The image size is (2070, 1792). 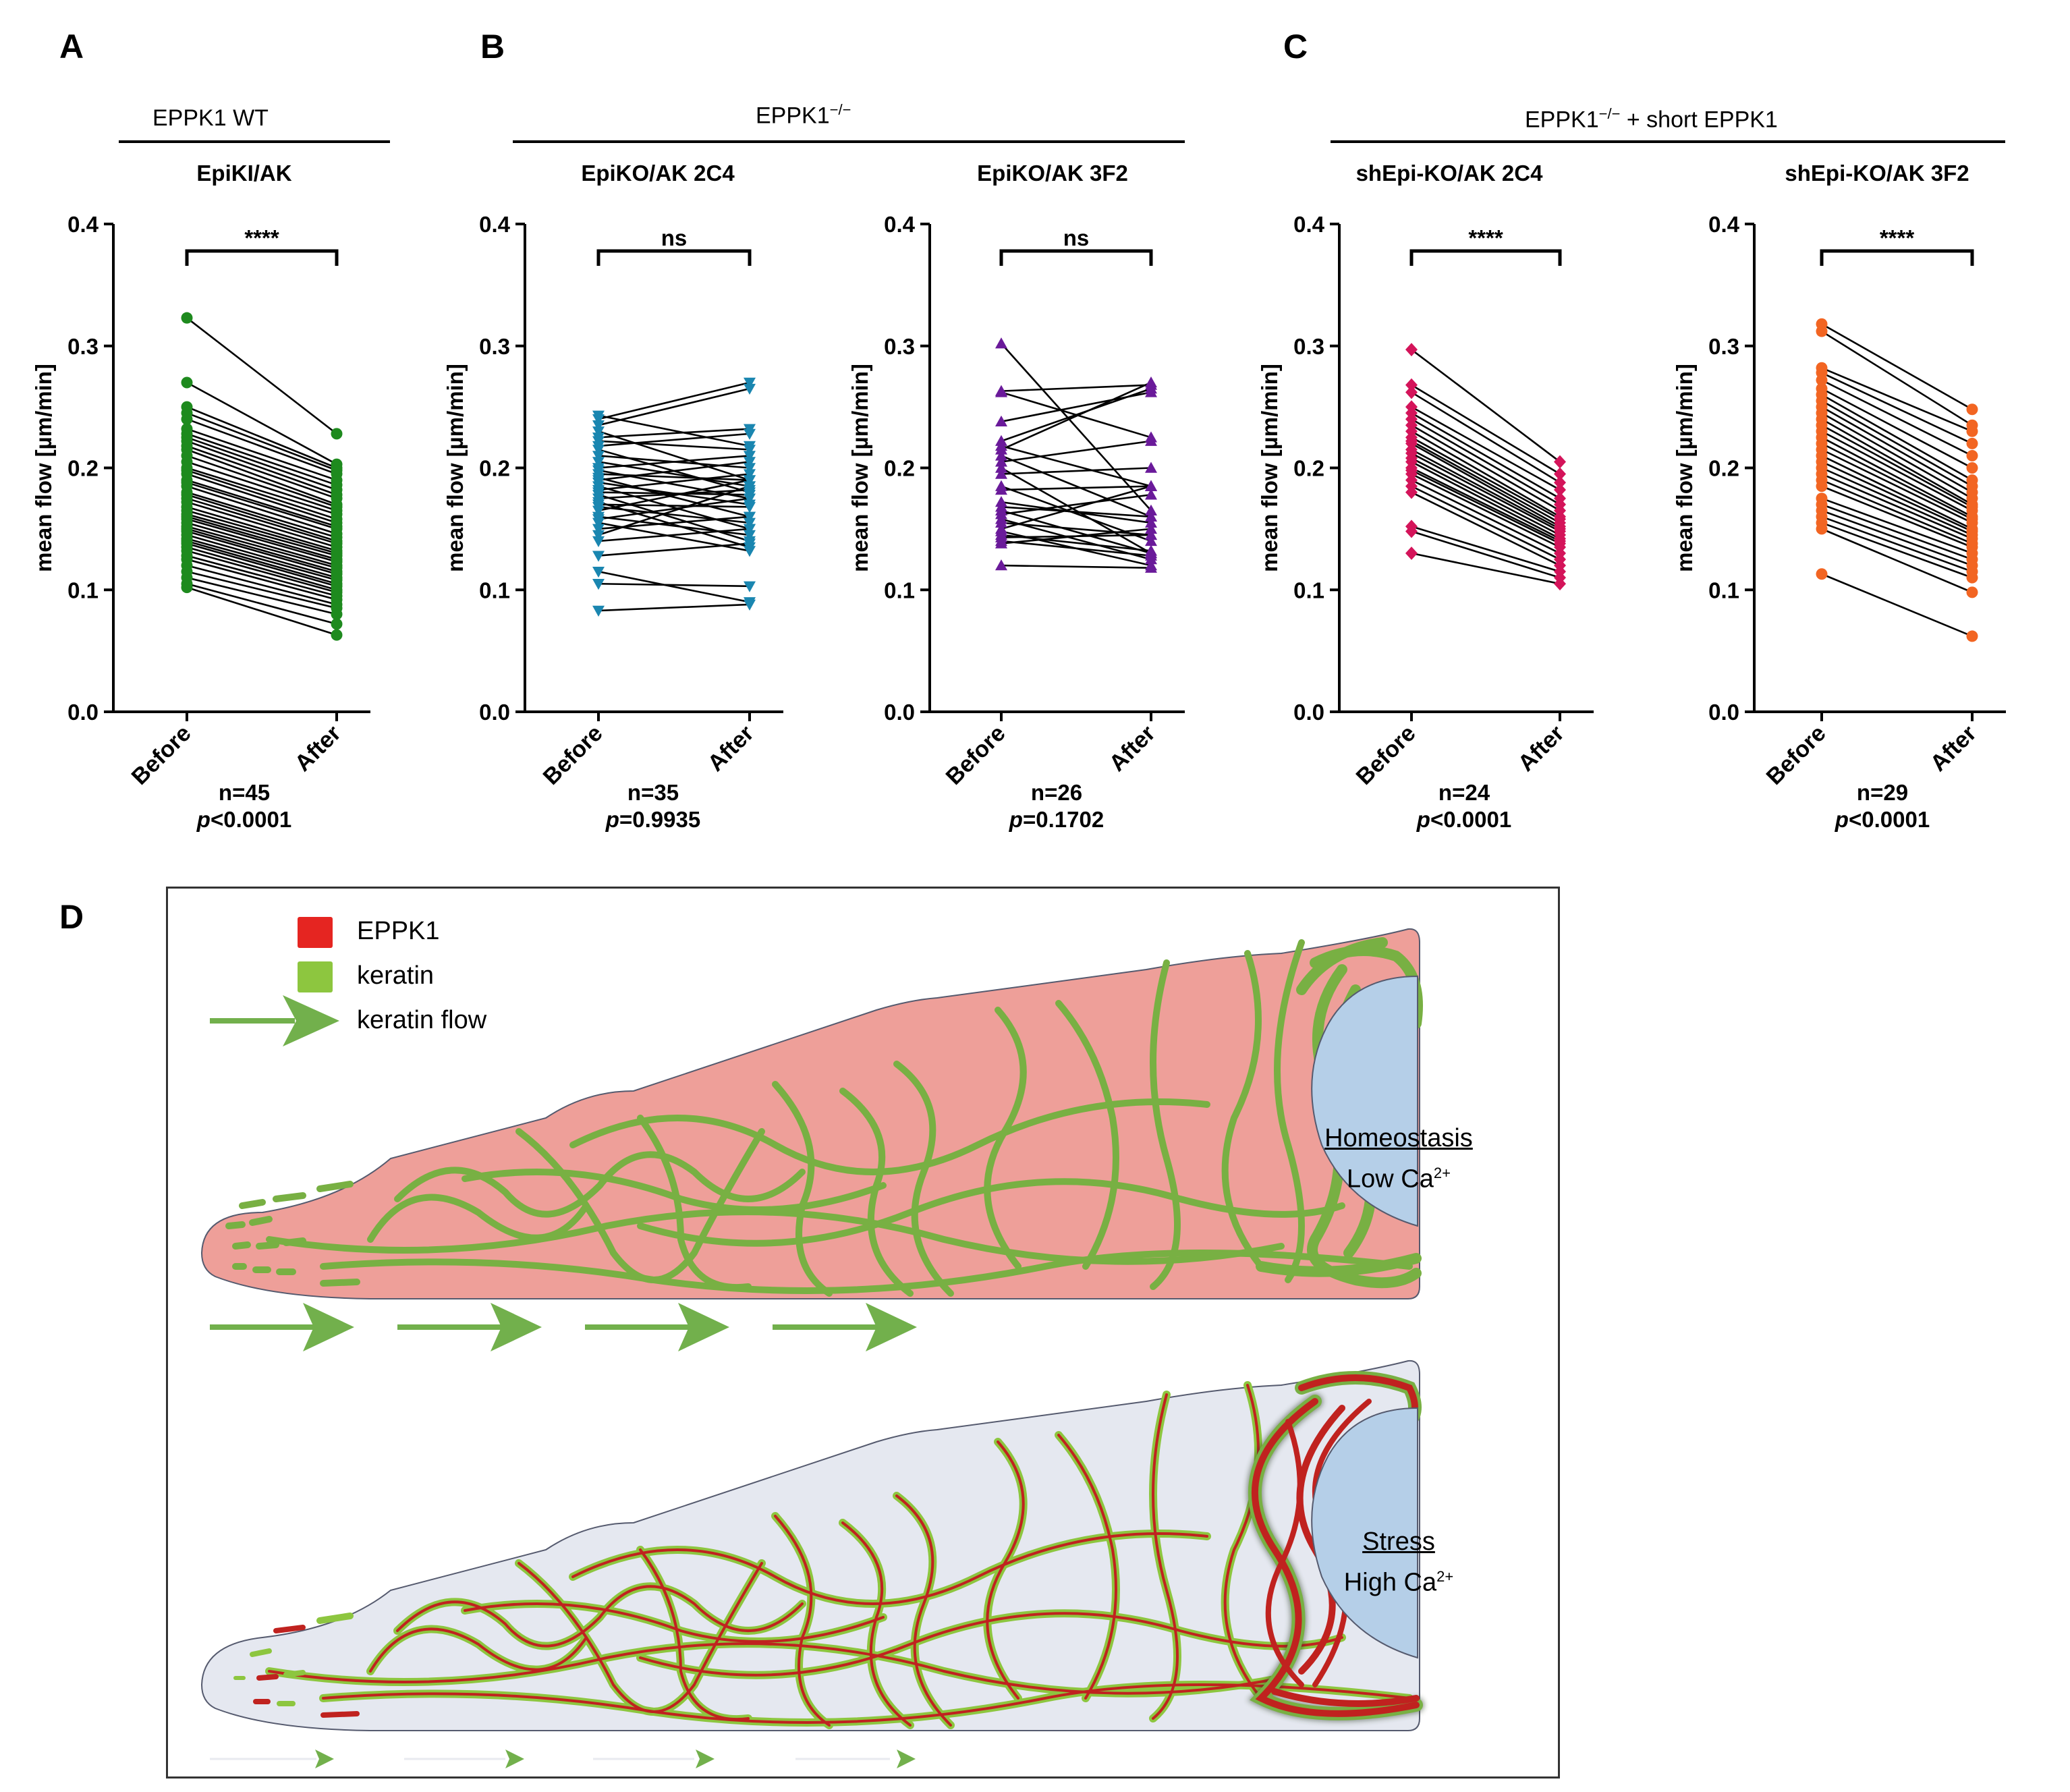 What do you see at coordinates (495, 224) in the screenshot?
I see `y-tick-label: 0.4` at bounding box center [495, 224].